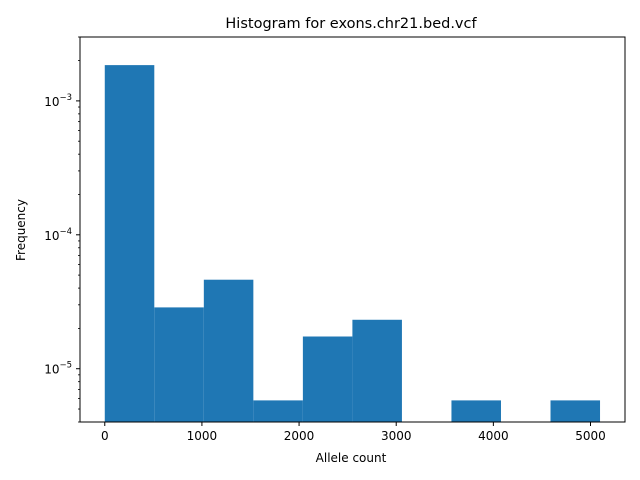  What do you see at coordinates (351, 24) in the screenshot?
I see `chart-title: Histogram for exons.chr21.bed.vcf` at bounding box center [351, 24].